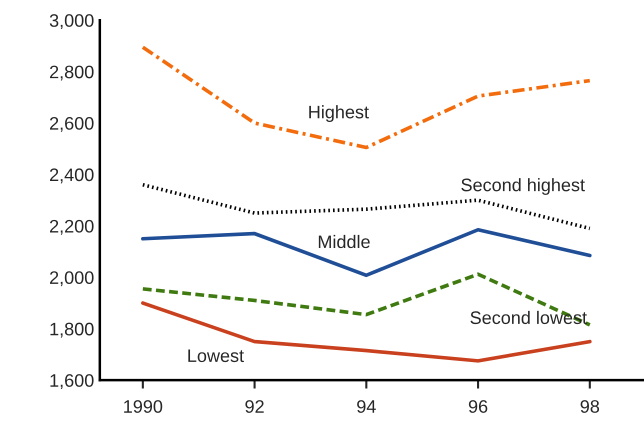  I want to click on series-label: Second highest, so click(523, 186).